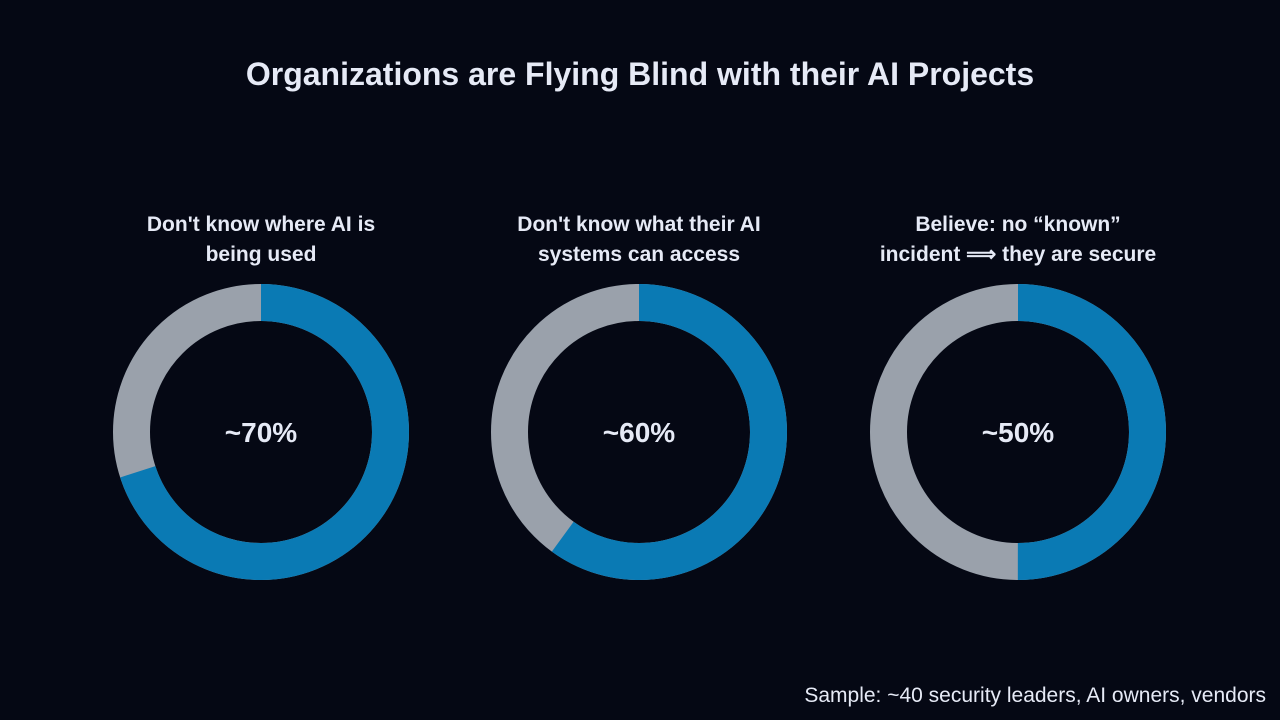  Describe the element at coordinates (261, 224) in the screenshot. I see `subtitle-line: Don't know where AI is` at that location.